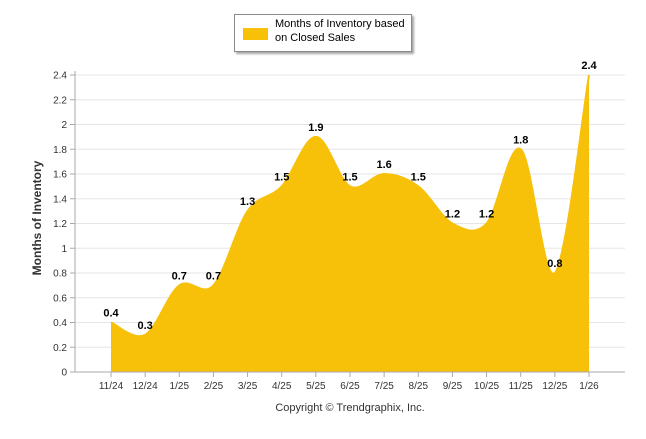 This screenshot has height=439, width=646. Describe the element at coordinates (144, 326) in the screenshot. I see `data-label: 0.3` at that location.